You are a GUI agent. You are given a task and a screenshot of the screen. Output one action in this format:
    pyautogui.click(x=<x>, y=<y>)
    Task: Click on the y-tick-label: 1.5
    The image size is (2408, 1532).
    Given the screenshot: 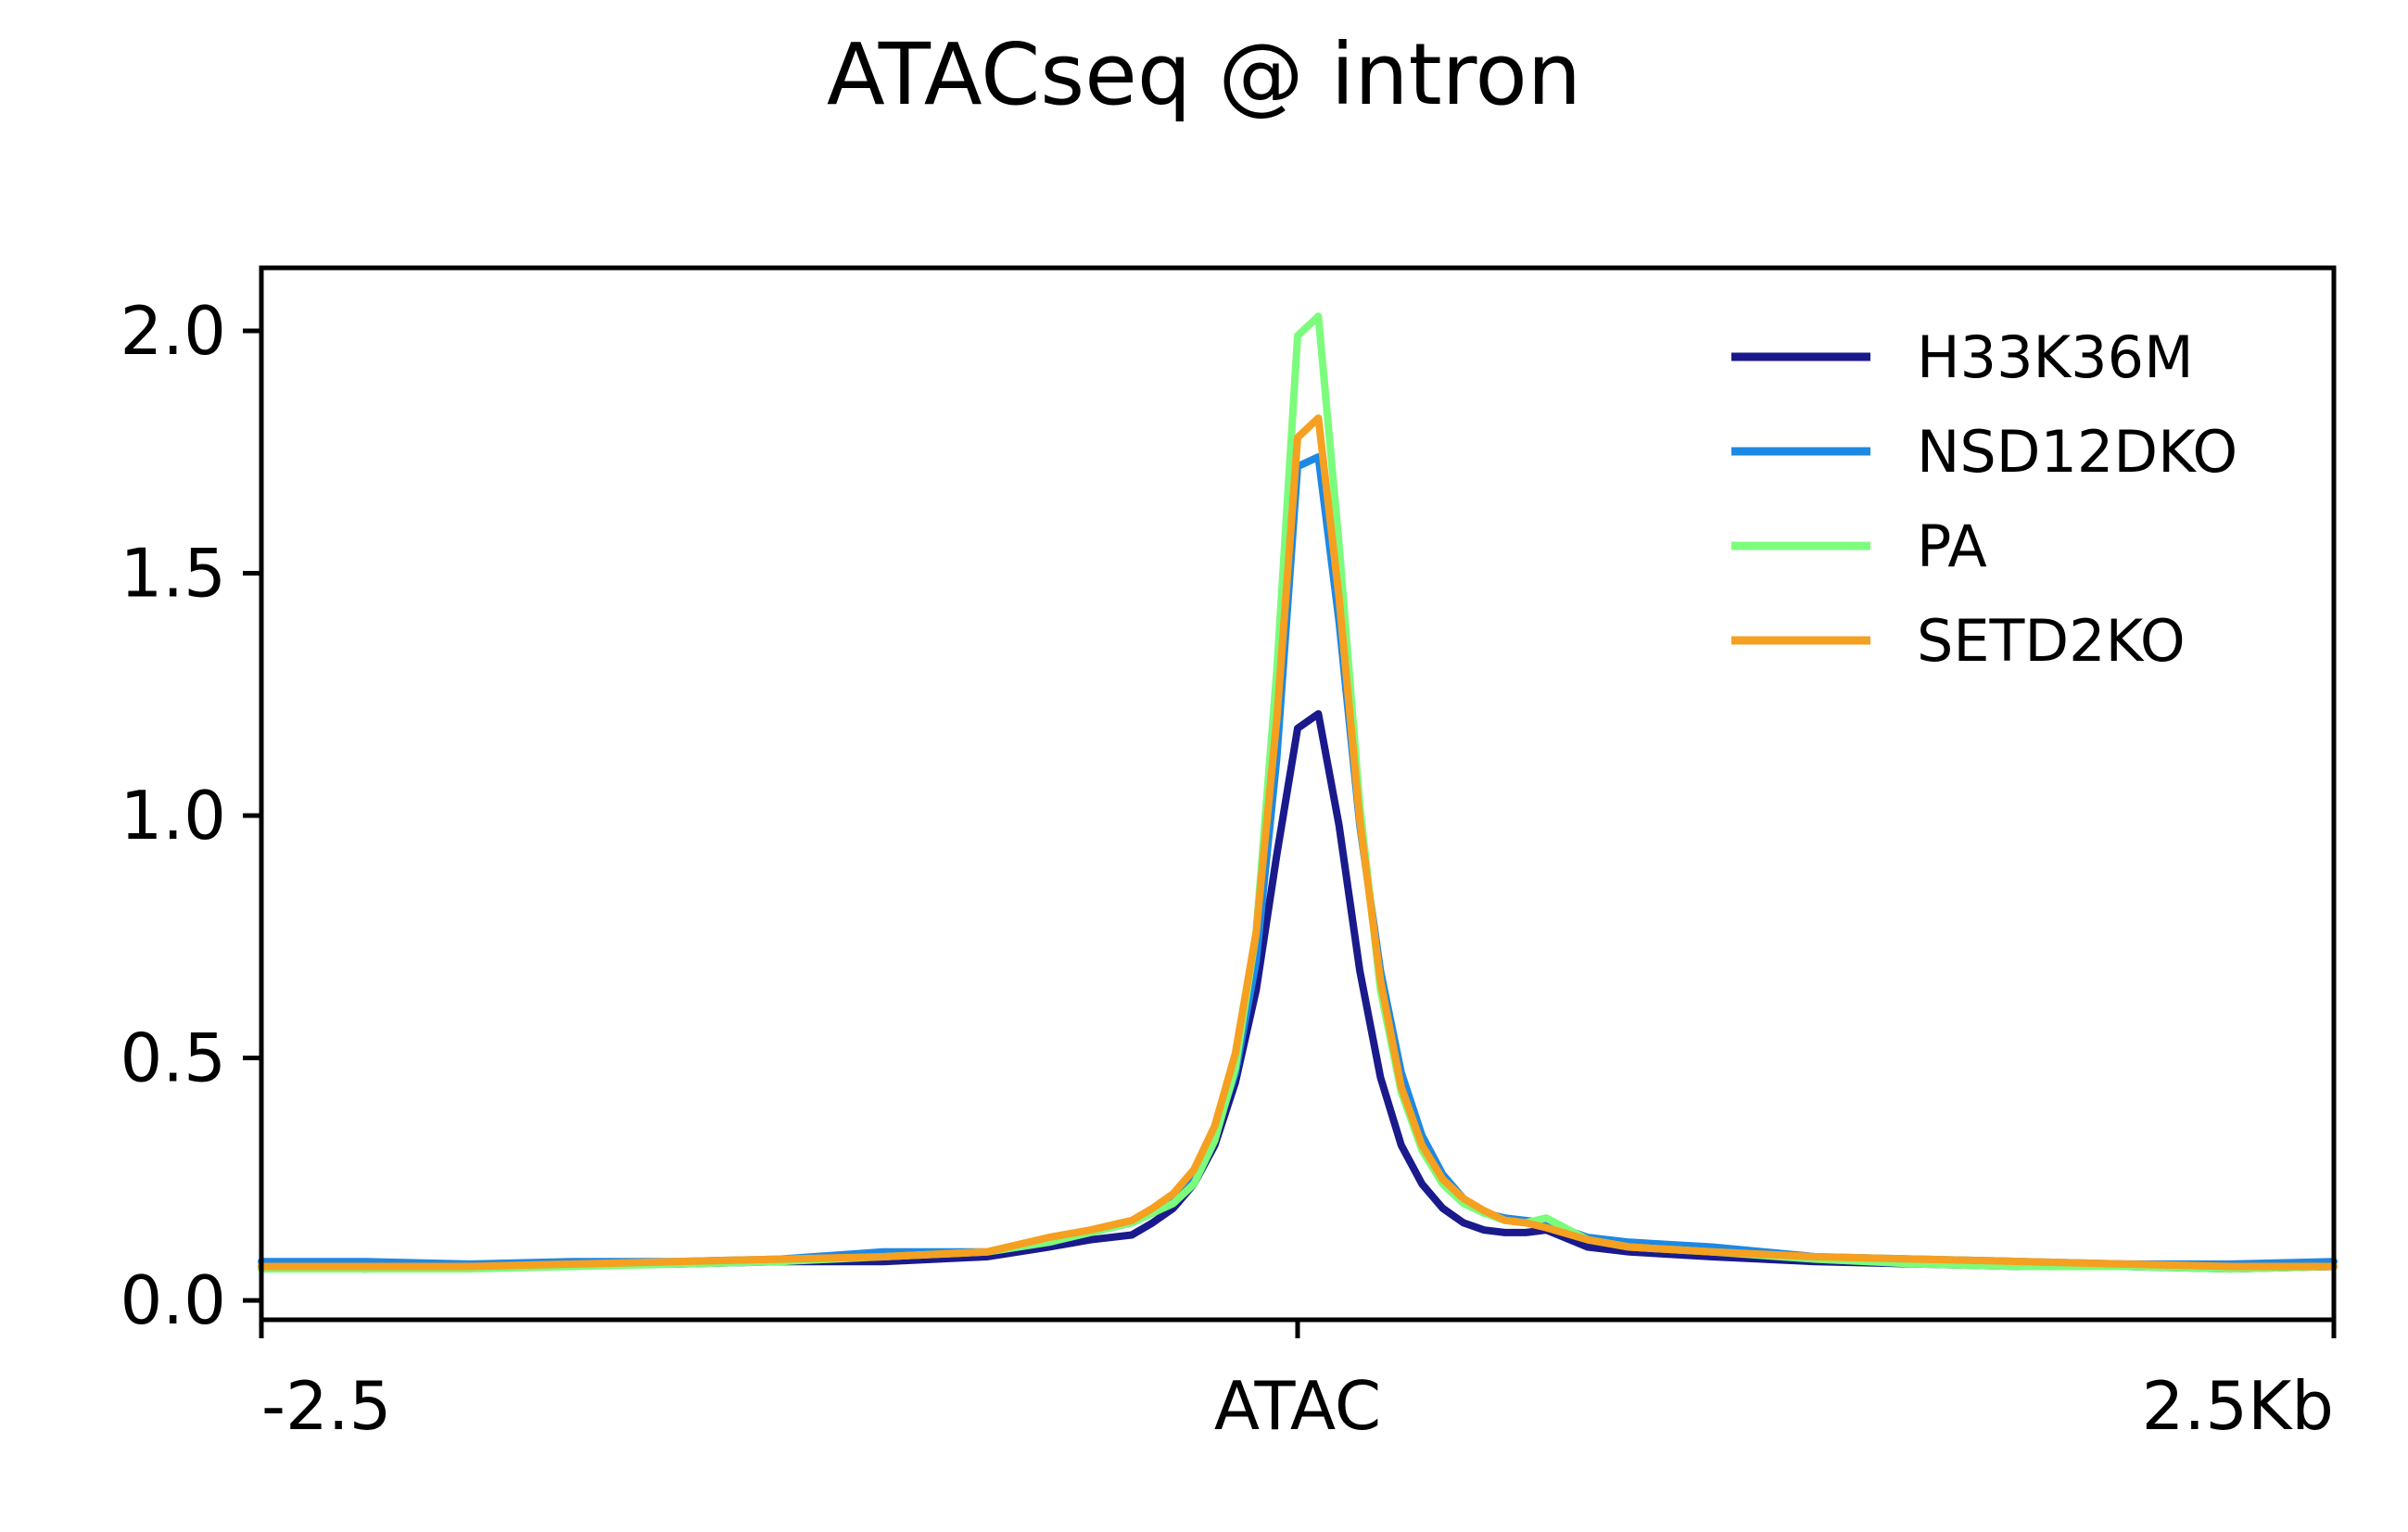 What is the action you would take?
    pyautogui.click(x=173, y=574)
    